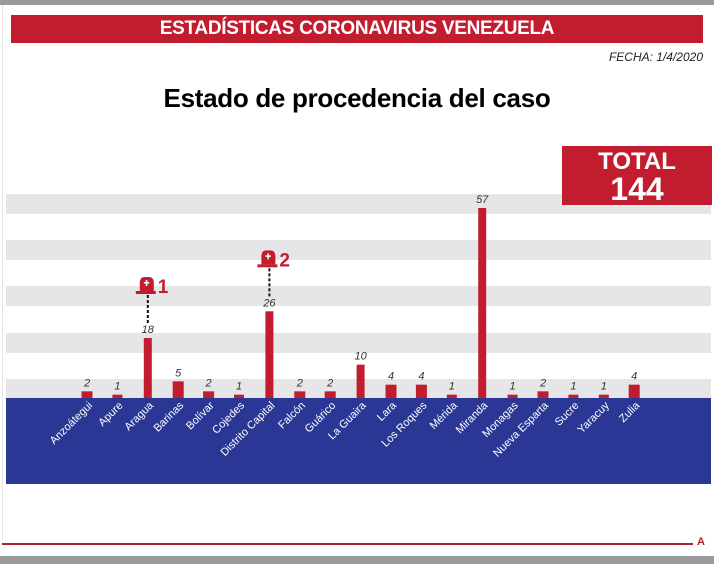  I want to click on value-label: 18, so click(148, 330).